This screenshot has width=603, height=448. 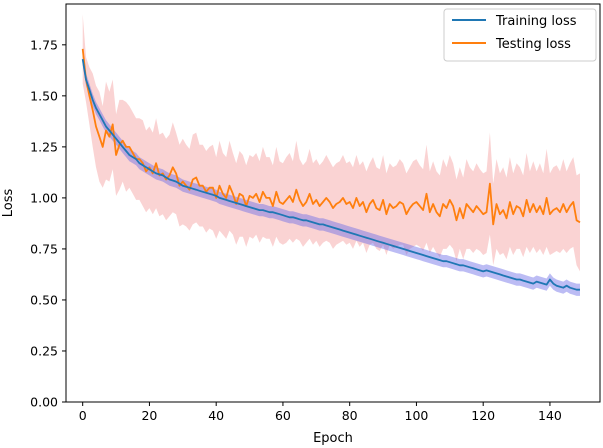 What do you see at coordinates (417, 415) in the screenshot?
I see `x-tick-label: 100` at bounding box center [417, 415].